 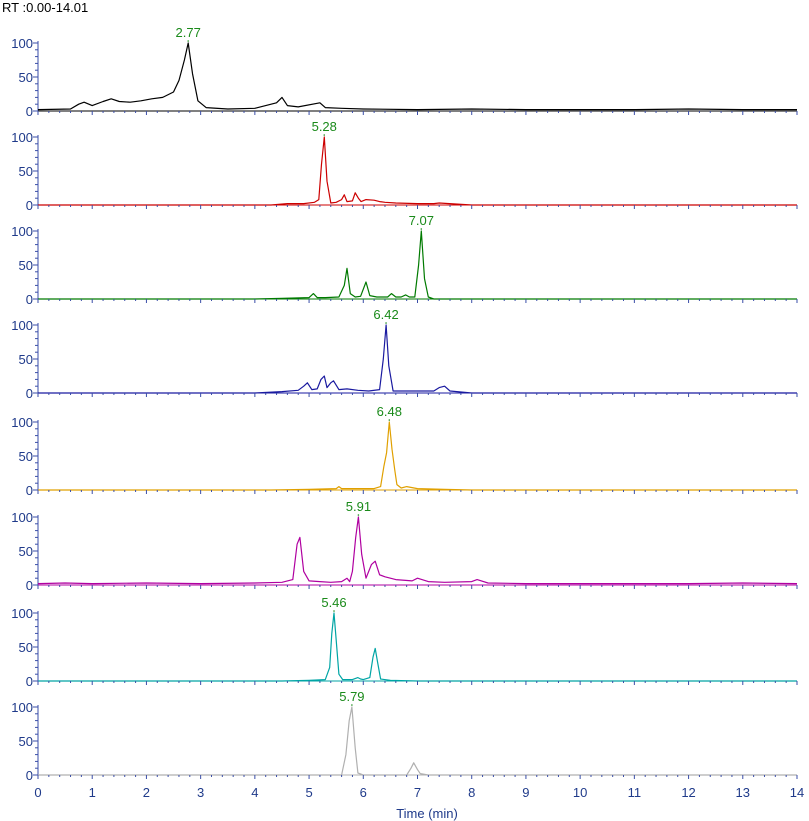 I want to click on x-tick-label: 6, so click(x=363, y=792).